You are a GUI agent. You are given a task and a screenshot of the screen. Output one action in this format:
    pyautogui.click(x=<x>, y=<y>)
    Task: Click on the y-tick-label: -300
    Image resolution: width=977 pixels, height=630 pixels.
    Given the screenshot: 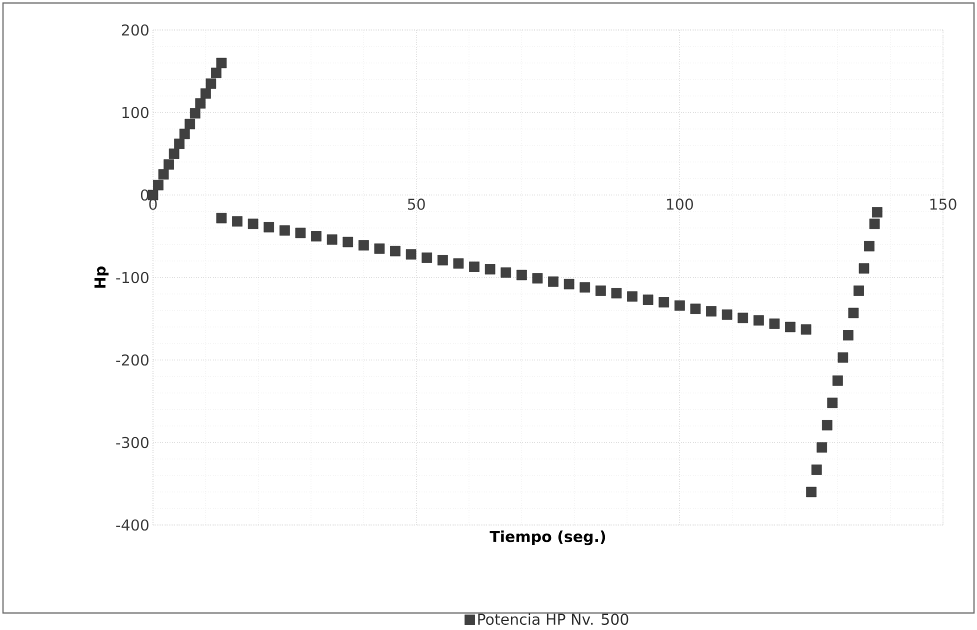 What is the action you would take?
    pyautogui.click(x=132, y=442)
    